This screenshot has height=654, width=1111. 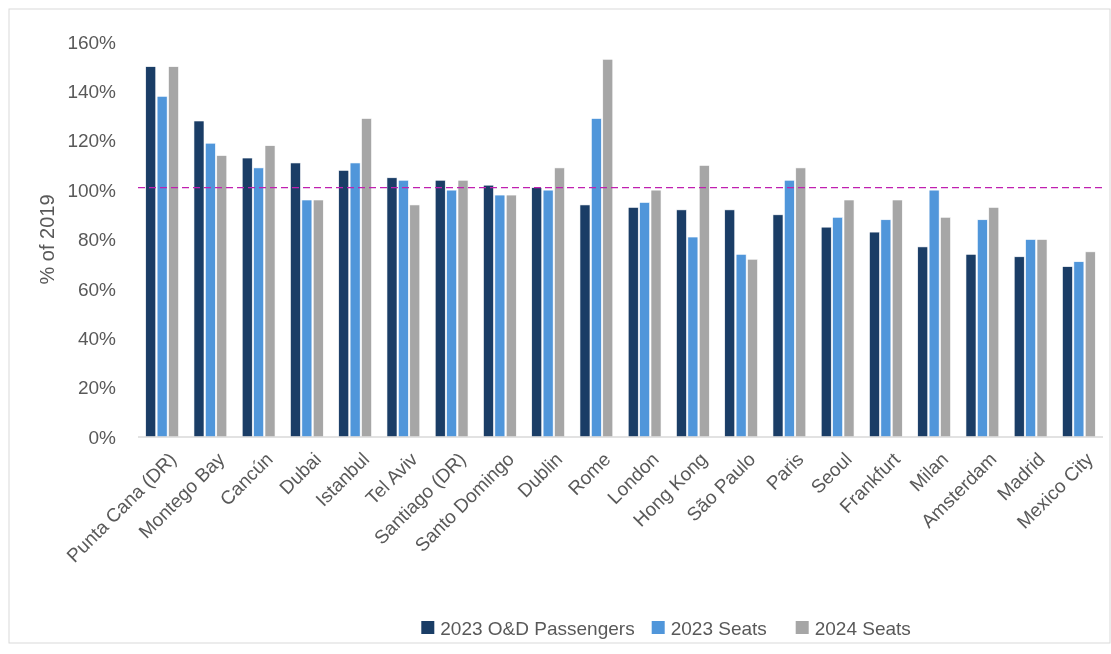 I want to click on y-tick-label: 20%, so click(x=97, y=388).